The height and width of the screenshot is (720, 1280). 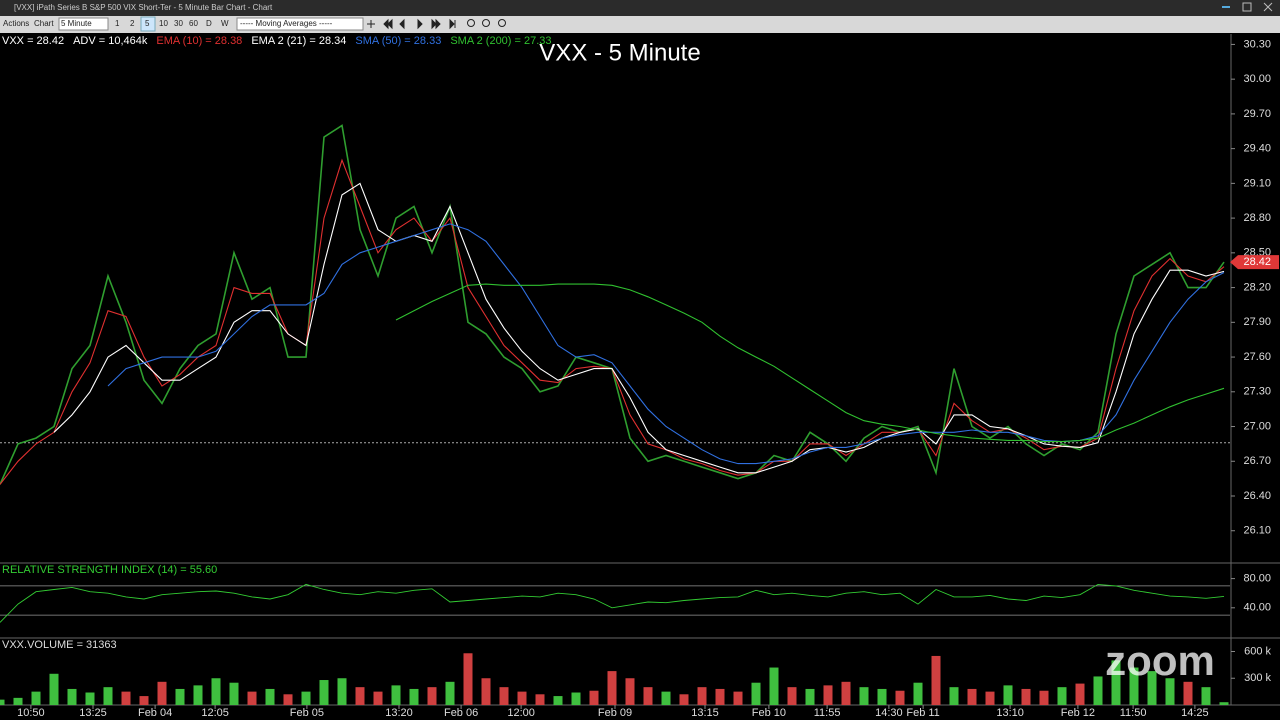 What do you see at coordinates (1257, 44) in the screenshot?
I see `y-tick-label: 30.30` at bounding box center [1257, 44].